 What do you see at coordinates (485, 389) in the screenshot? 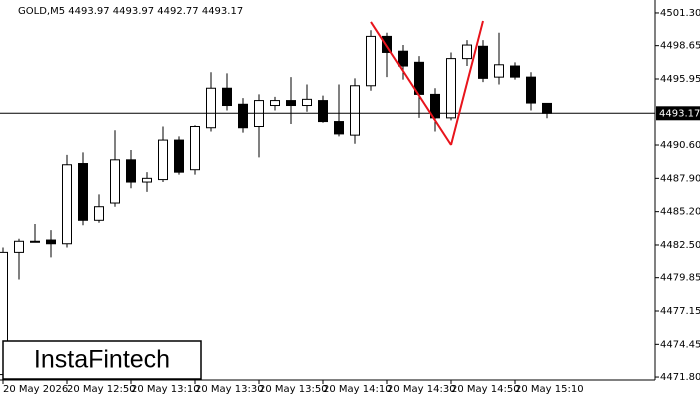
I see `x-tick-label: 20 May 14:50` at bounding box center [485, 389].